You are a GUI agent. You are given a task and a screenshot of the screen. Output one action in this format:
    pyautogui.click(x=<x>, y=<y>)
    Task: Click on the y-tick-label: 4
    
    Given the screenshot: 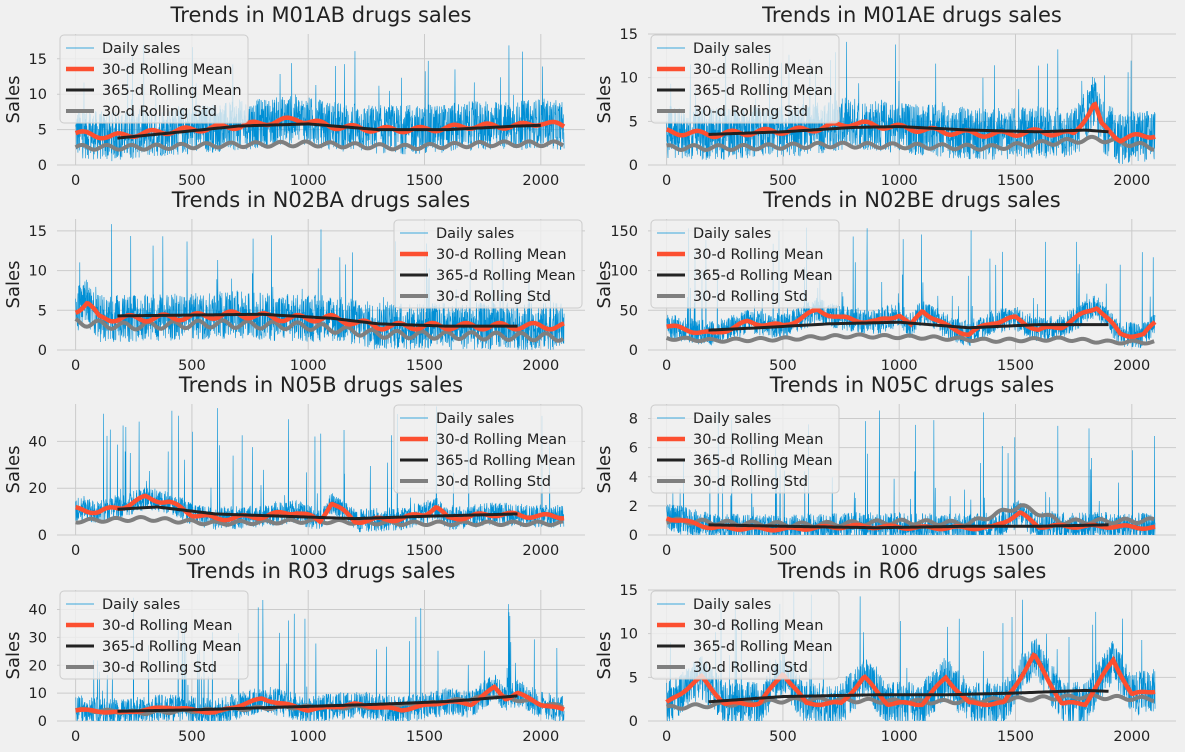 What is the action you would take?
    pyautogui.click(x=633, y=478)
    